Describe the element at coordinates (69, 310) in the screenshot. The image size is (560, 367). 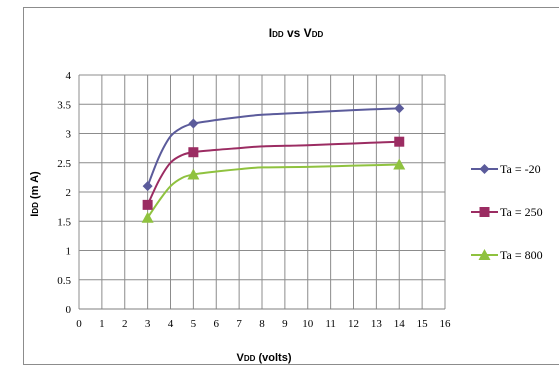
I see `y-tick-label: 0` at that location.